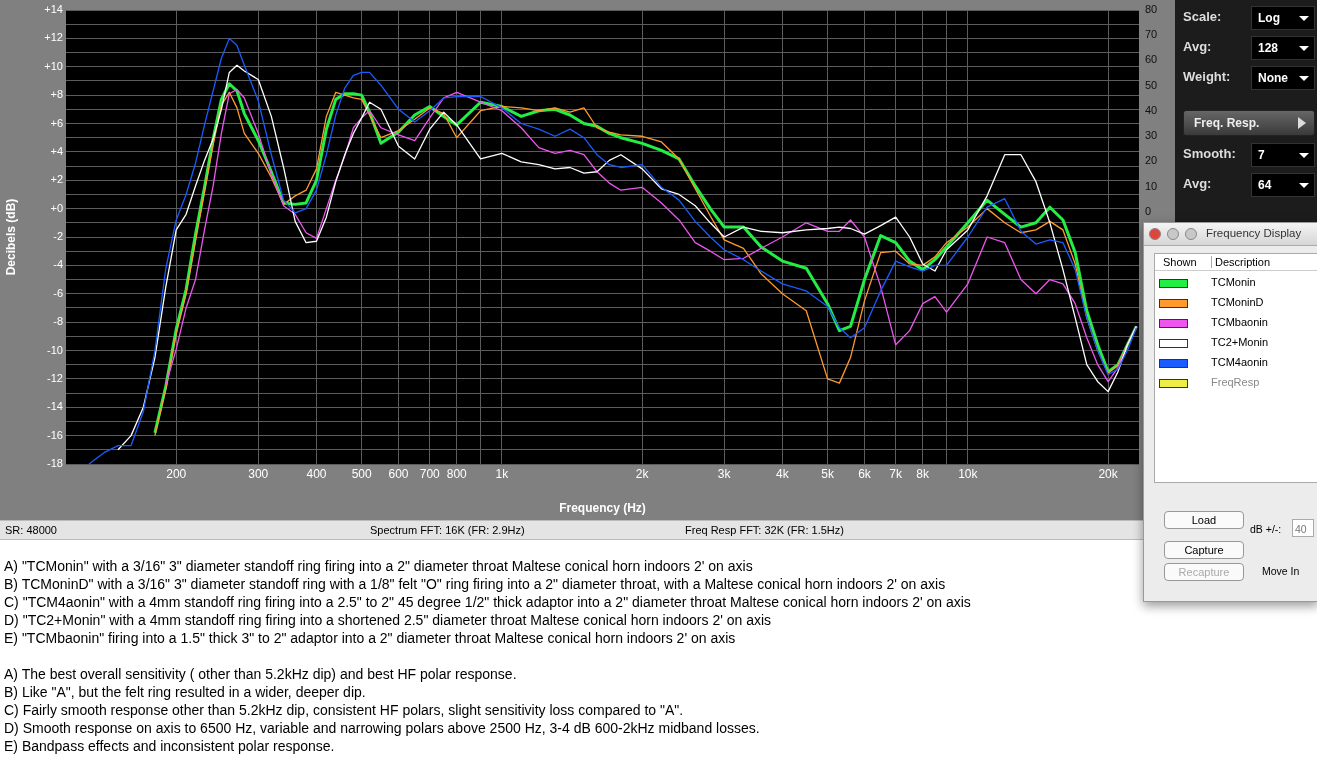 This screenshot has width=1317, height=758. What do you see at coordinates (1151, 59) in the screenshot?
I see `y2-tick-label: 60` at bounding box center [1151, 59].